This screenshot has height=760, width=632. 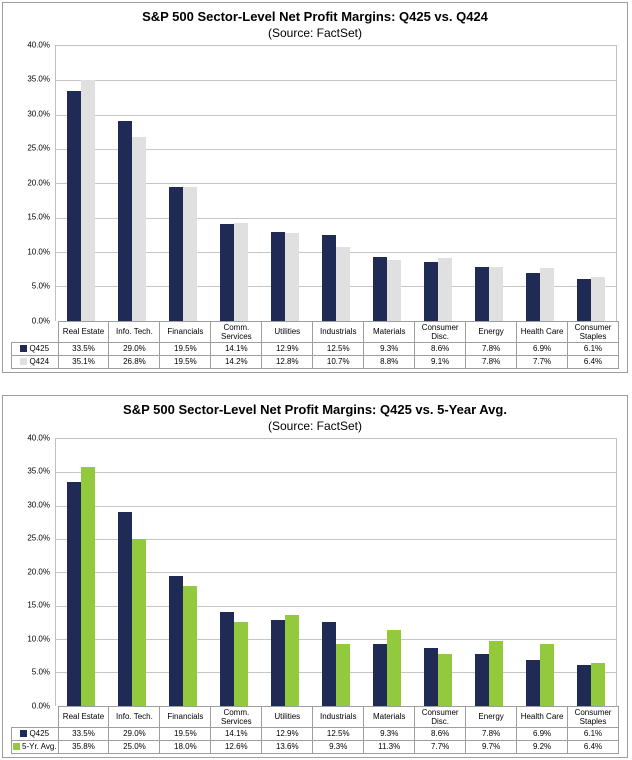 What do you see at coordinates (532, 682) in the screenshot?
I see `bar-q425-health-care` at bounding box center [532, 682].